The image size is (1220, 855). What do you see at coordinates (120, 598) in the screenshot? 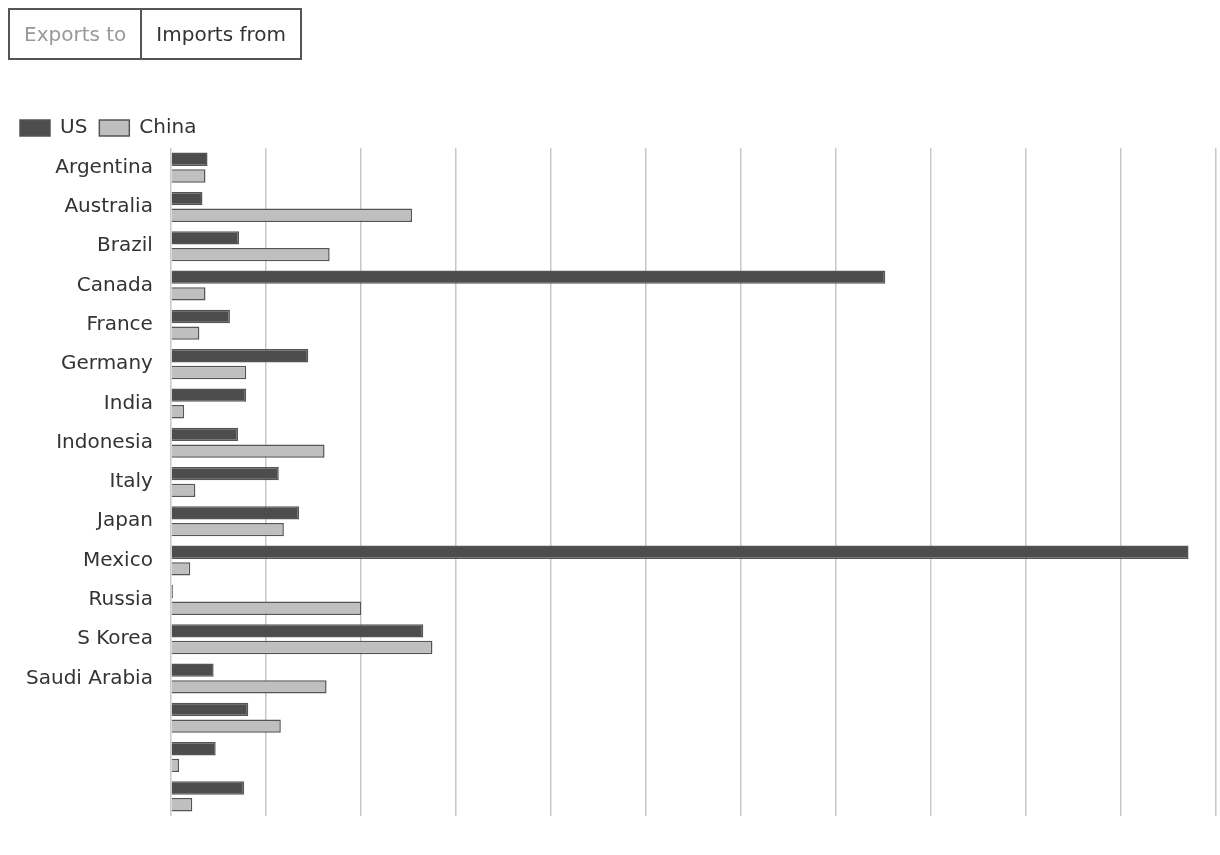
I see `y-tick-label: Russia` at bounding box center [120, 598].